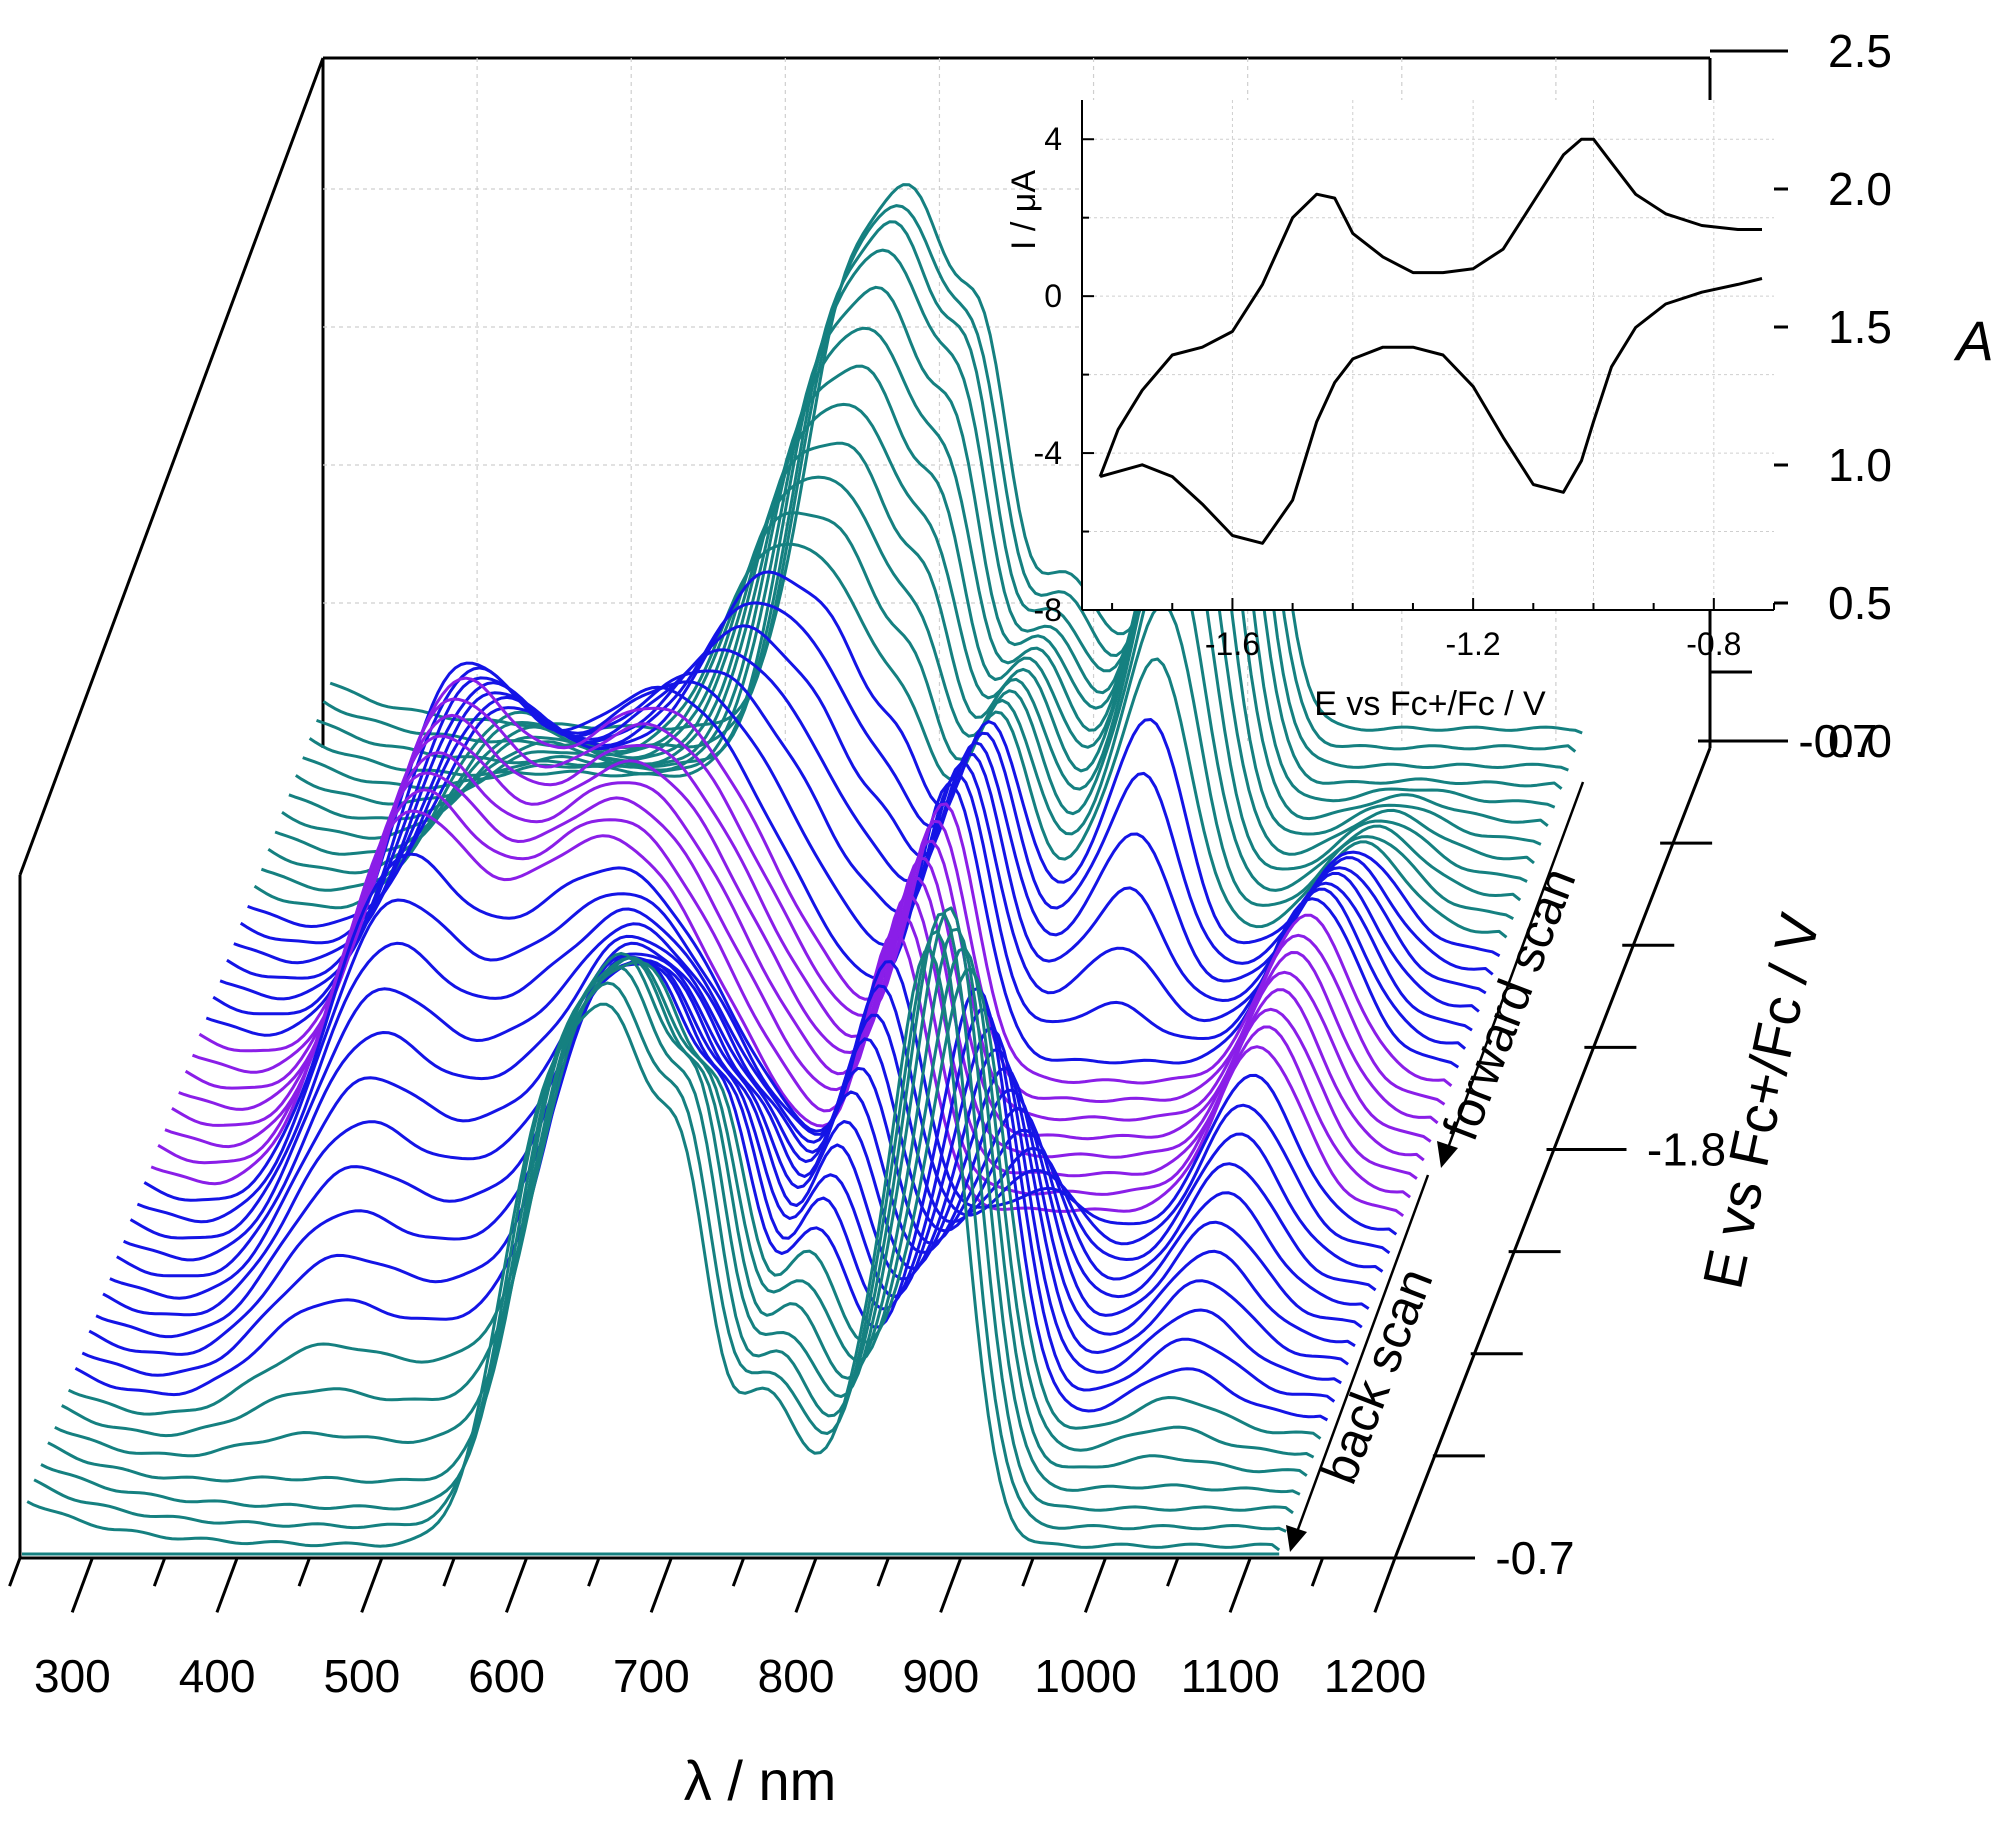 This screenshot has width=2007, height=1822. Describe the element at coordinates (1509, 974) in the screenshot. I see `forward-scan-annotation: forward scan` at that location.